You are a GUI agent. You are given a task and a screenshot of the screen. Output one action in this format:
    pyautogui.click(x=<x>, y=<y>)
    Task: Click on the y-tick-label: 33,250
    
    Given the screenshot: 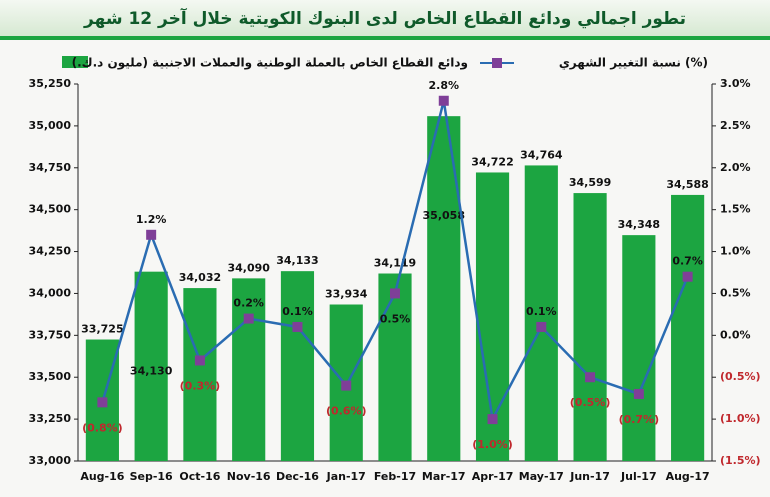 What is the action you would take?
    pyautogui.click(x=50, y=418)
    